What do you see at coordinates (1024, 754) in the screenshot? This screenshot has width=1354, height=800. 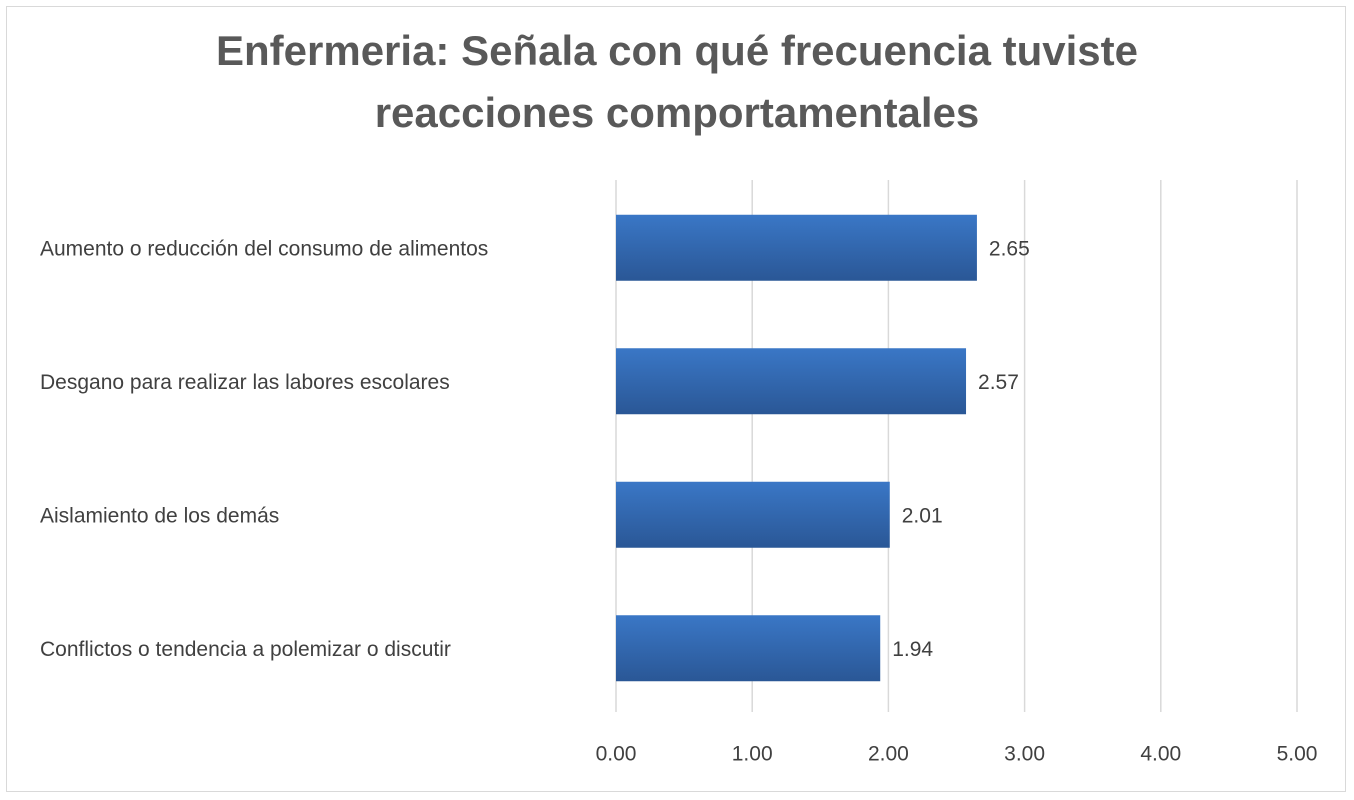 I see `x-tick-label: 3.00` at bounding box center [1024, 754].